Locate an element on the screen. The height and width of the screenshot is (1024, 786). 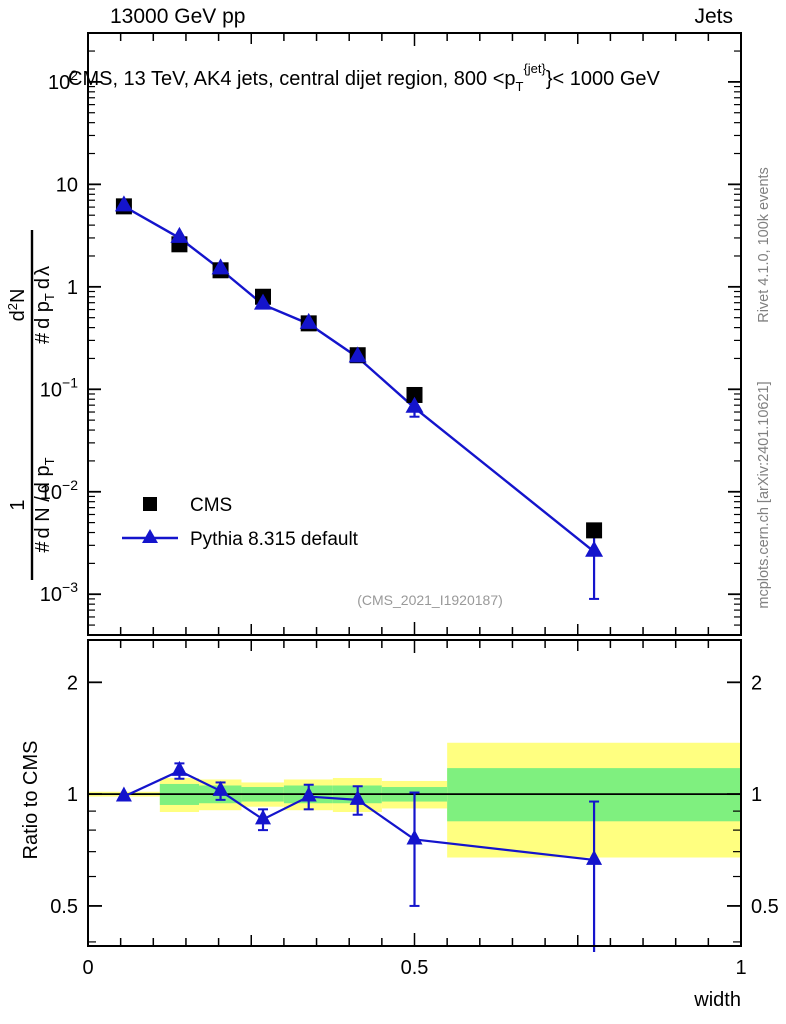
analysis-watermark: (CMS_2021_I1920187) is located at coordinates (430, 600).